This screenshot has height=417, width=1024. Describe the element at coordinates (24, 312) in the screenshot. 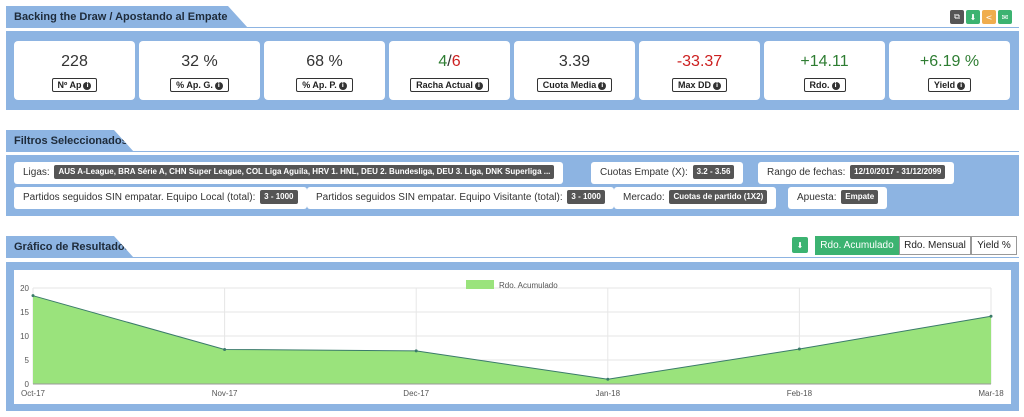

I see `y-tick-label: 15` at that location.